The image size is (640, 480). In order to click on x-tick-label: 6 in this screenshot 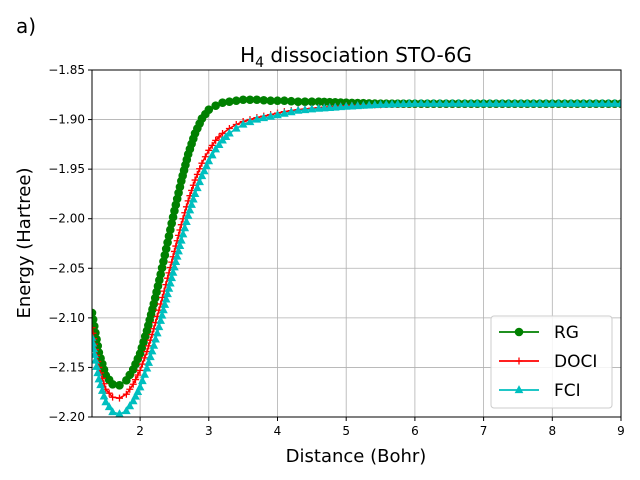, I will do `click(415, 431)`.